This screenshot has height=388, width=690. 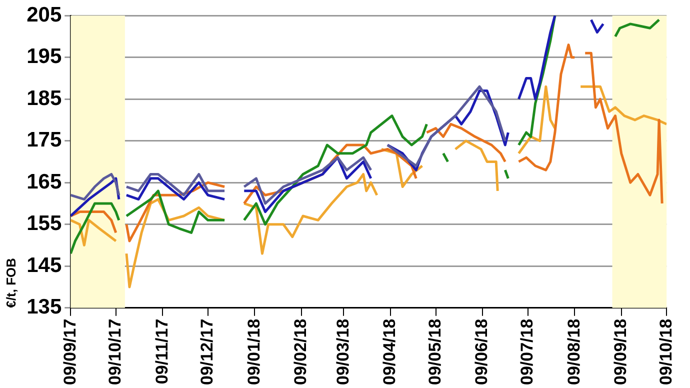 What do you see at coordinates (434, 352) in the screenshot?
I see `x-tick-label: 09/05/18` at bounding box center [434, 352].